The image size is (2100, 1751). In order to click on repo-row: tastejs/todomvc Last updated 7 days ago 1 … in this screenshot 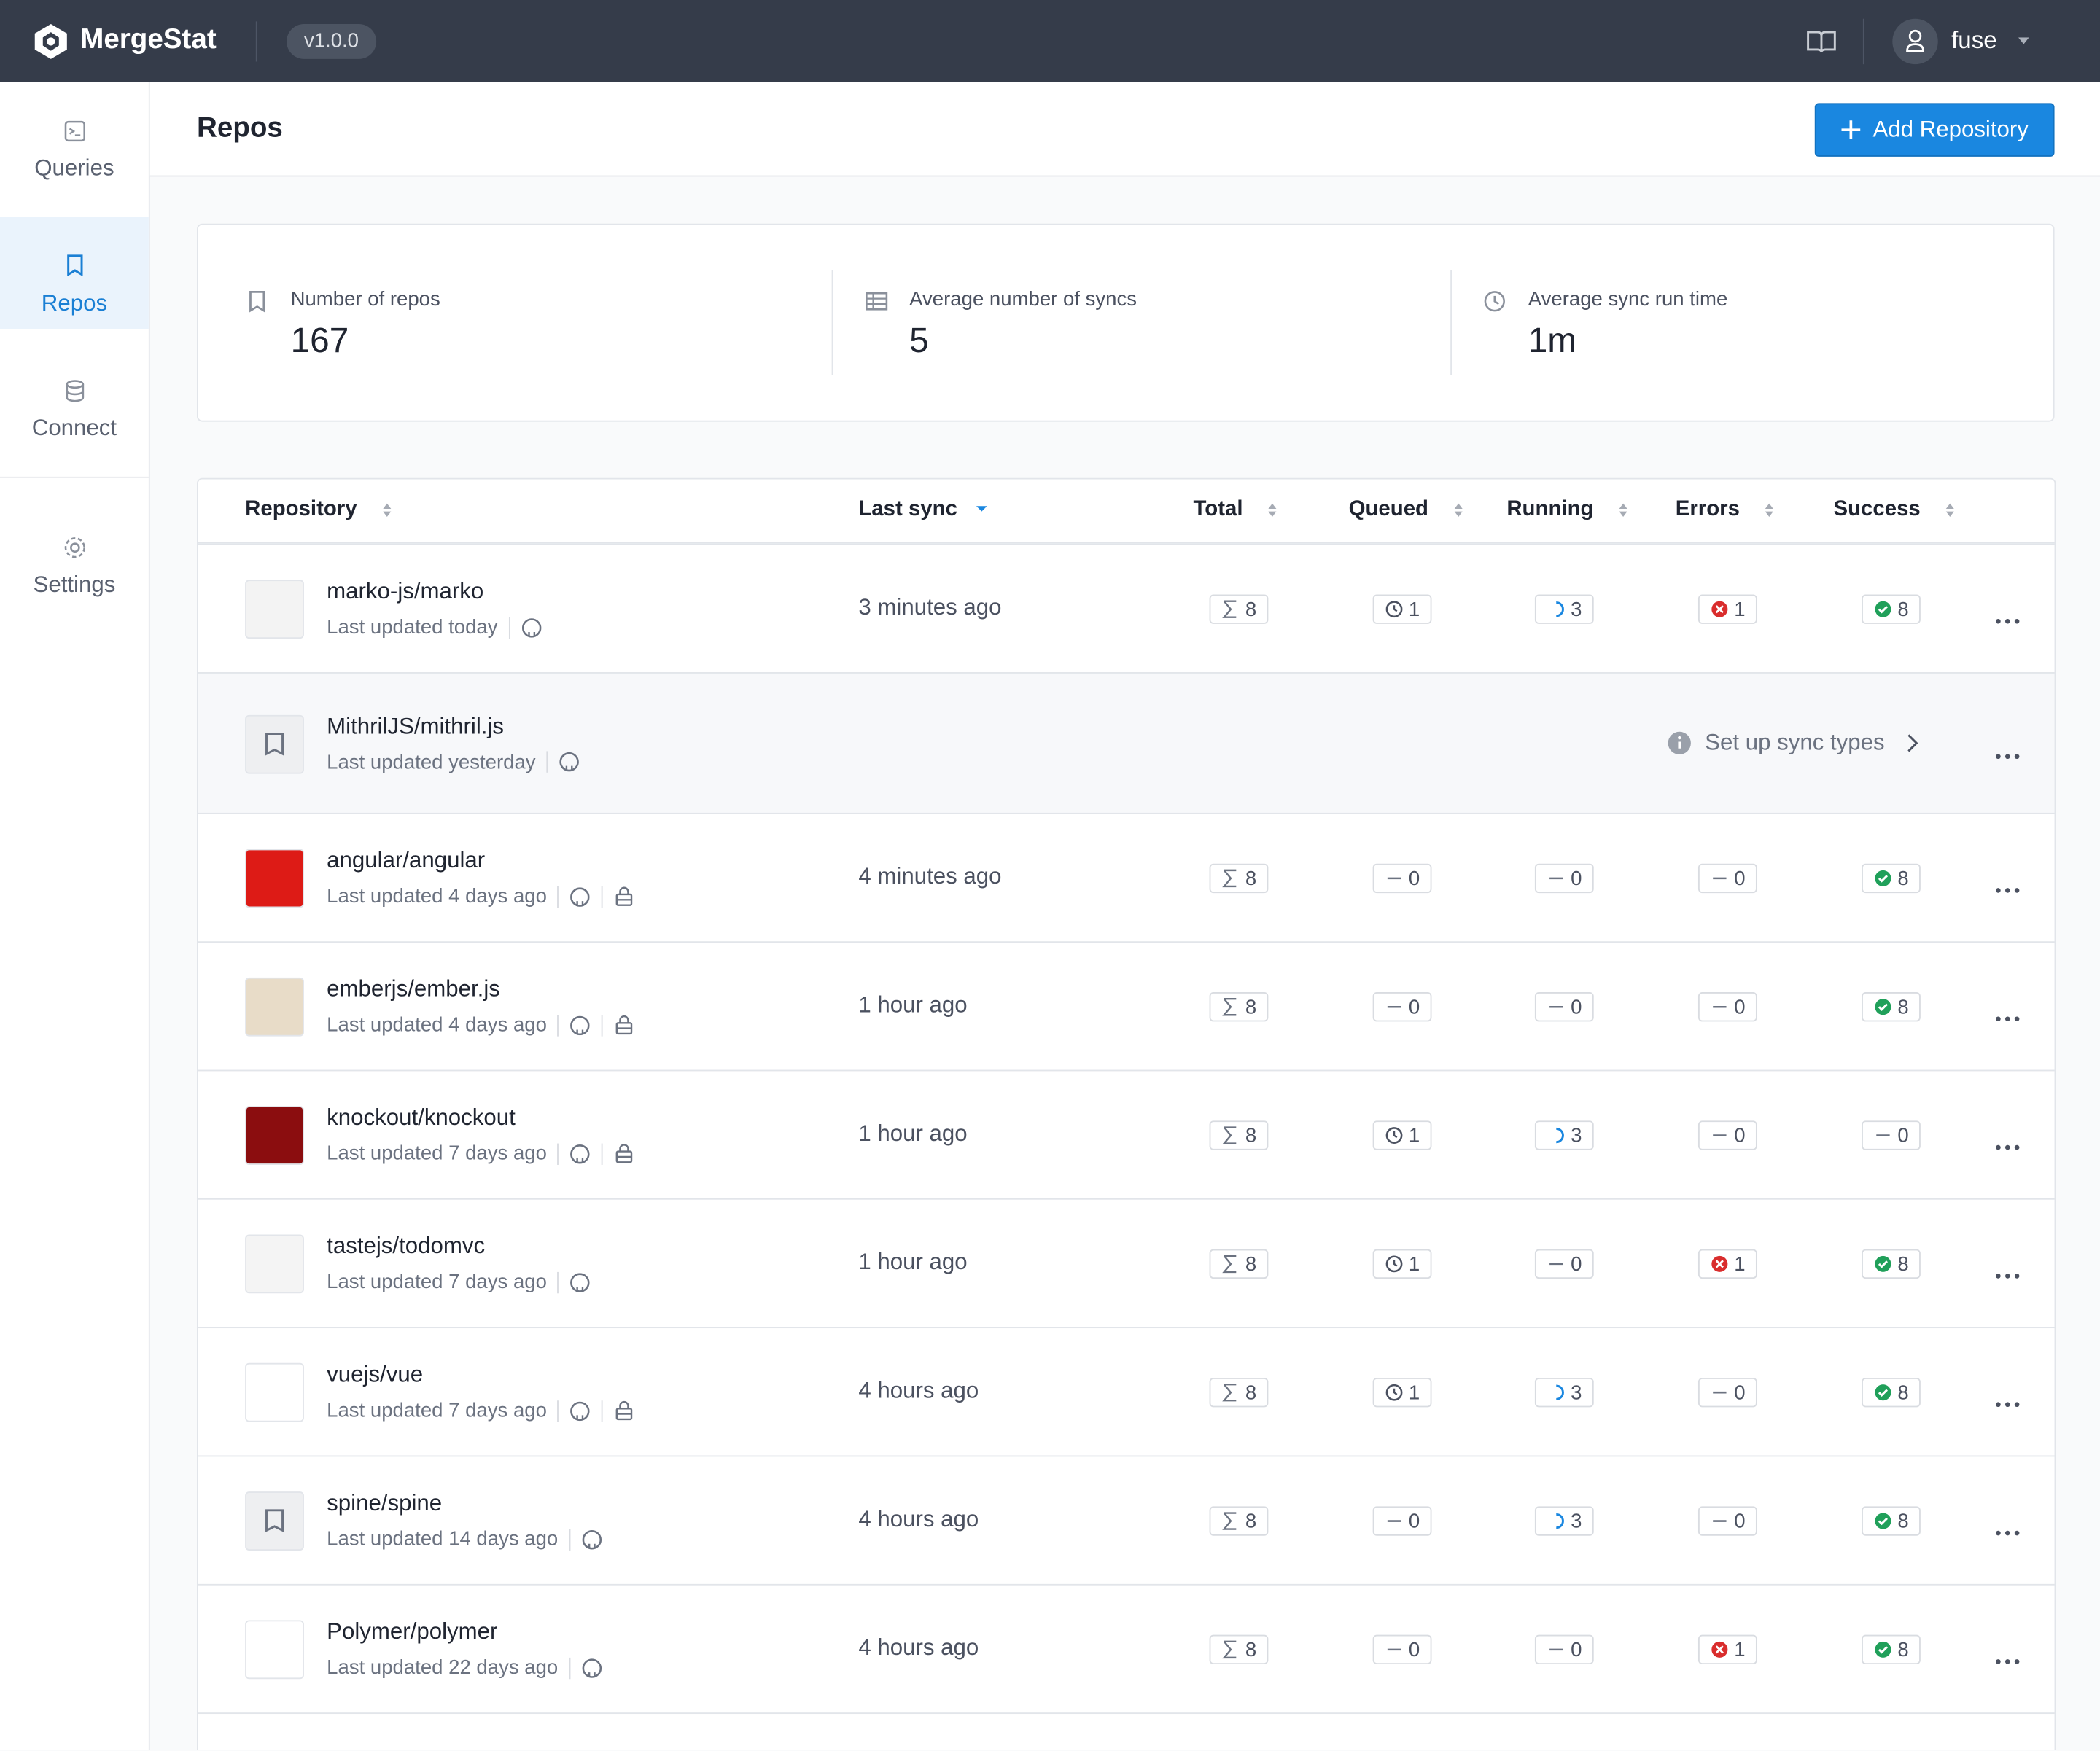, I will do `click(1126, 1263)`.